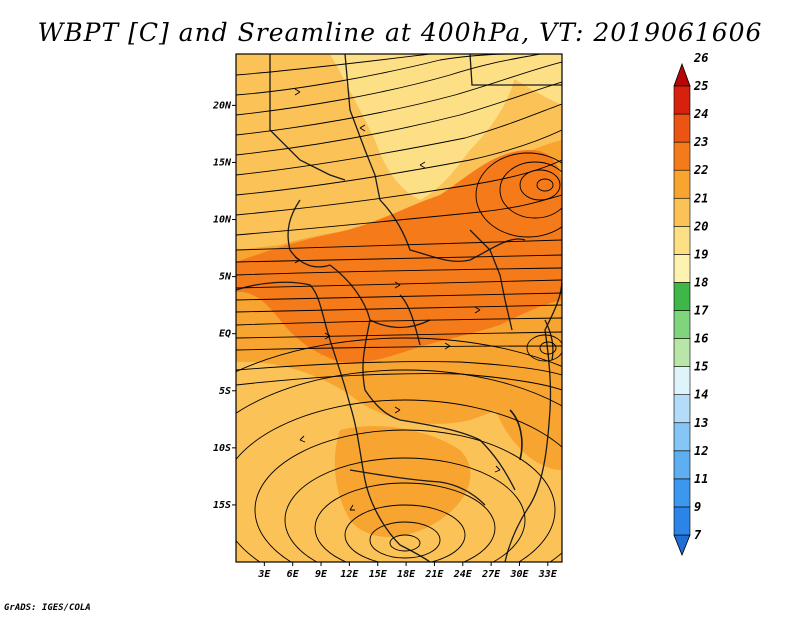 This screenshot has width=800, height=618. What do you see at coordinates (224, 305) in the screenshot?
I see `latitude-axis: 20N 15N 10N 5N EQ 5S 10S 15S` at bounding box center [224, 305].